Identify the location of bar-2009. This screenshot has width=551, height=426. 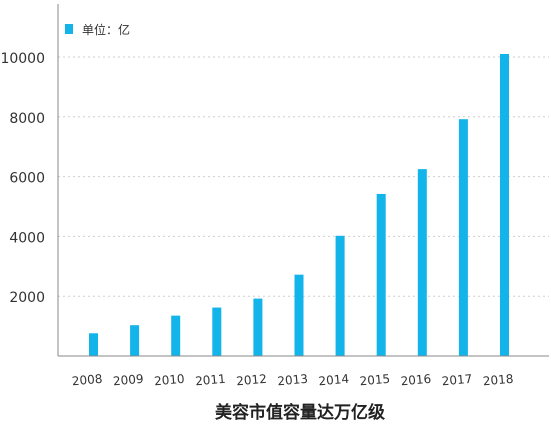
(135, 340).